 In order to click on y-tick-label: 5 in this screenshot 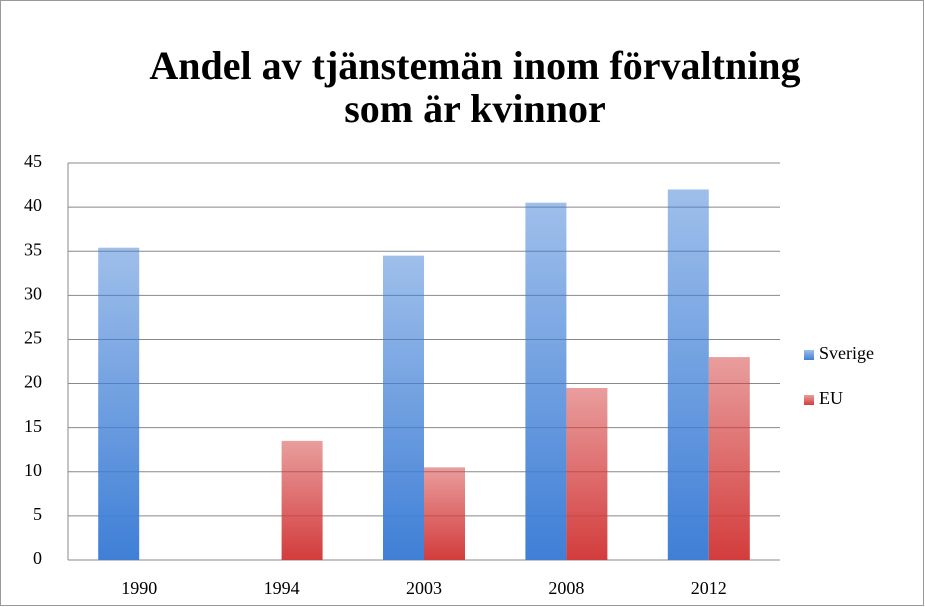, I will do `click(37, 514)`.